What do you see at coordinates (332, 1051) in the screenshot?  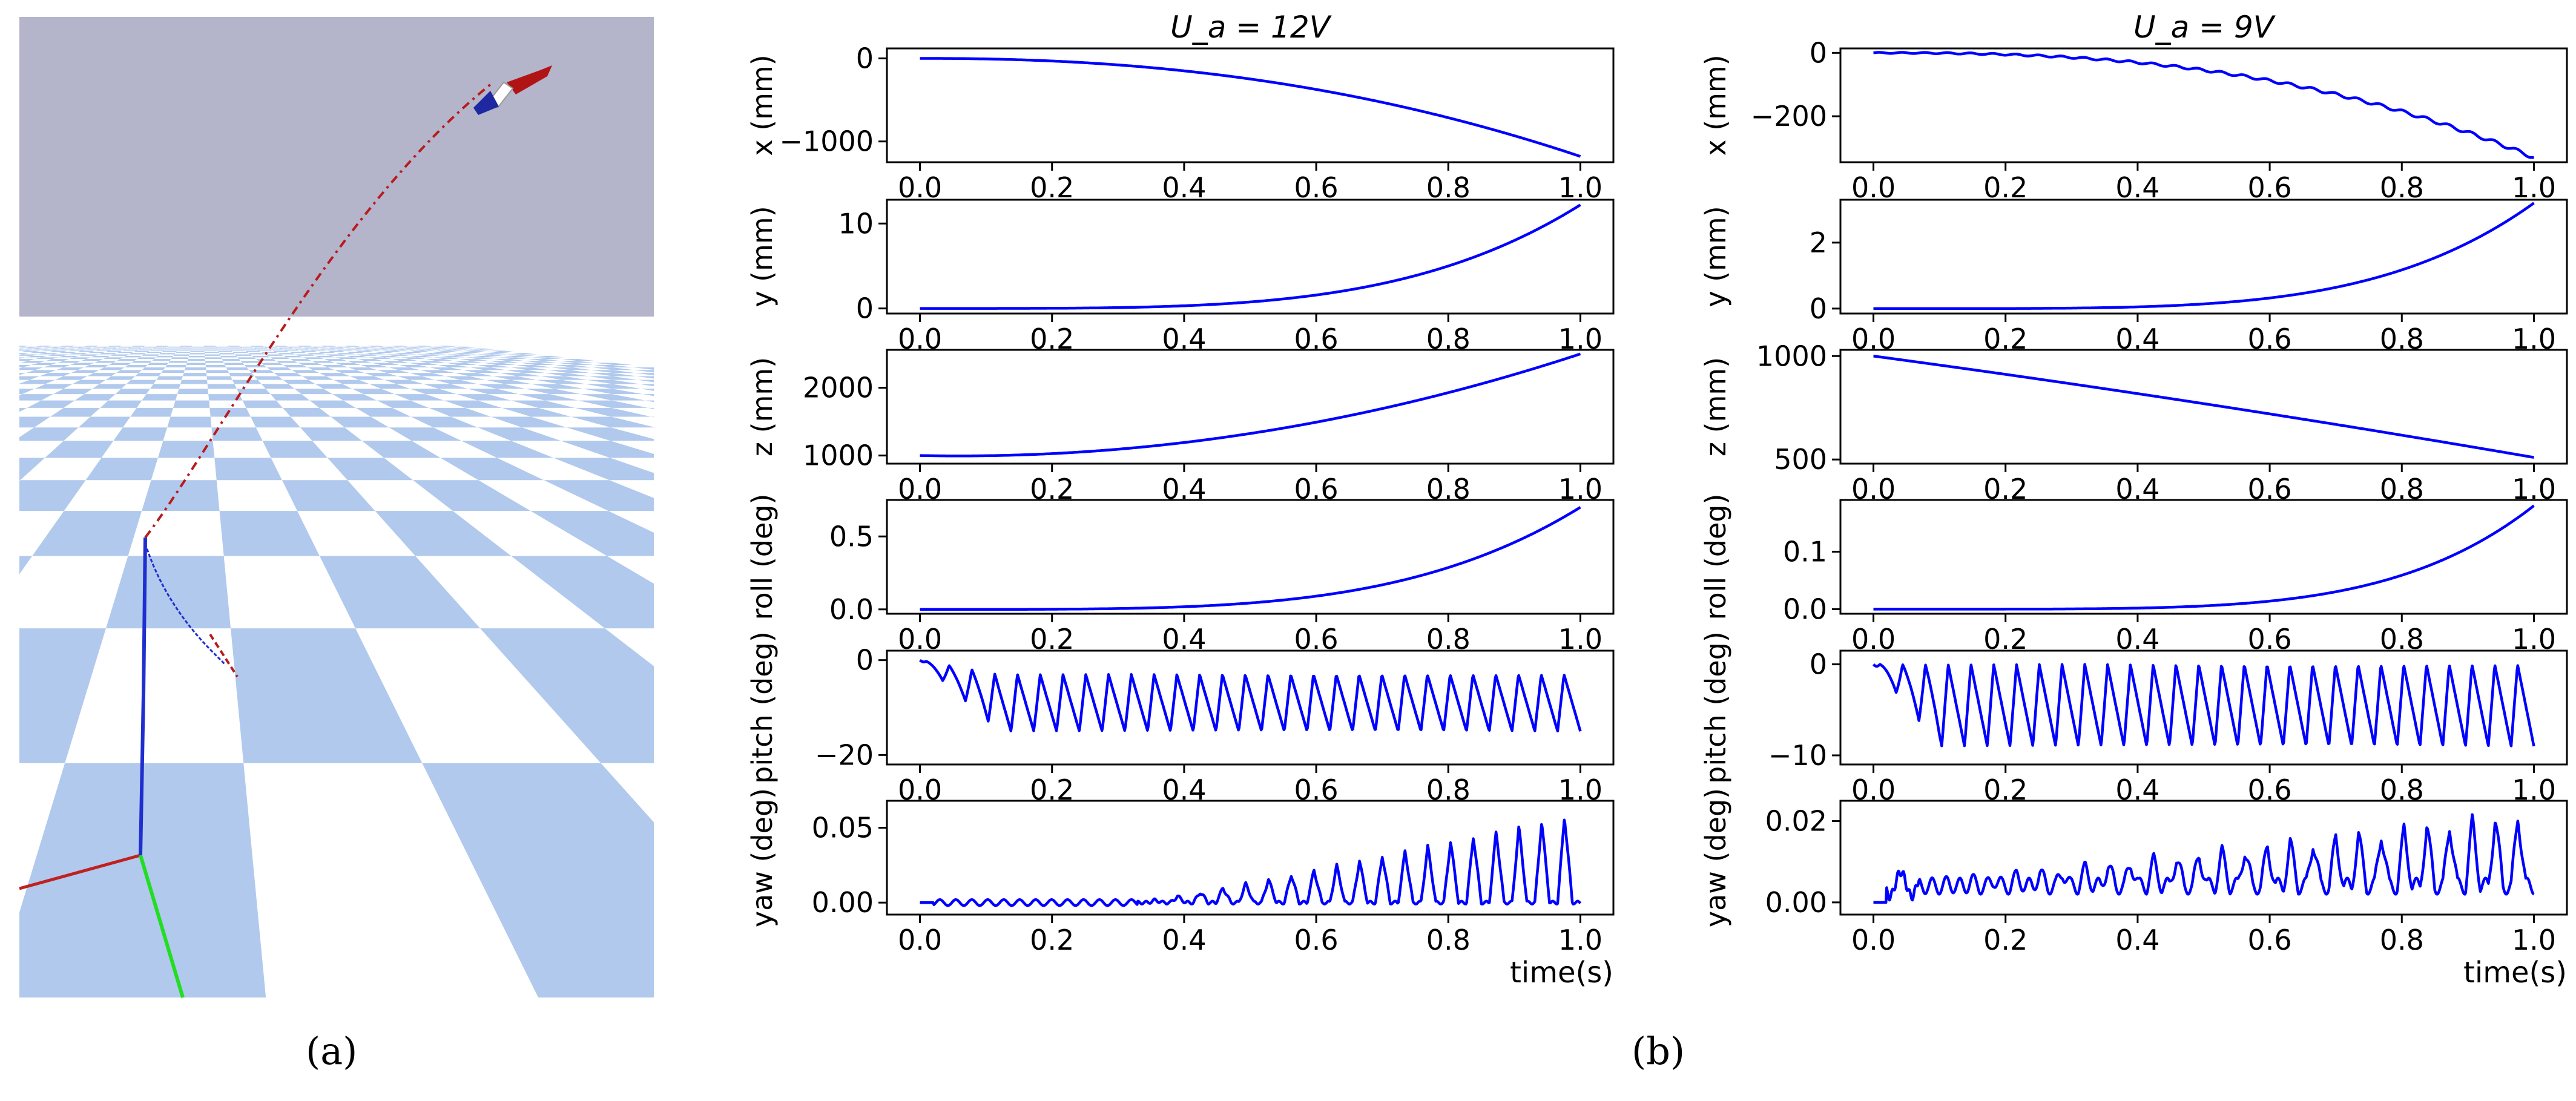 I see `caption-a: (a)` at bounding box center [332, 1051].